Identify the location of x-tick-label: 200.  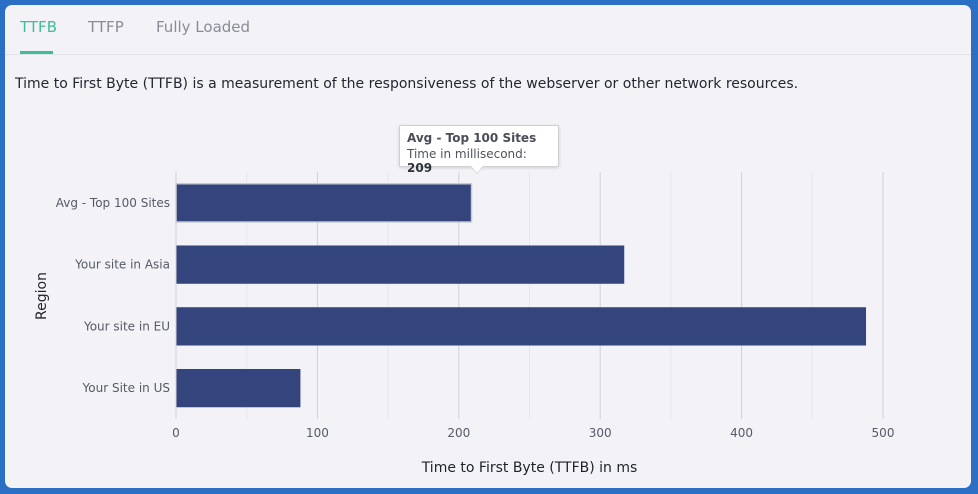
(458, 433).